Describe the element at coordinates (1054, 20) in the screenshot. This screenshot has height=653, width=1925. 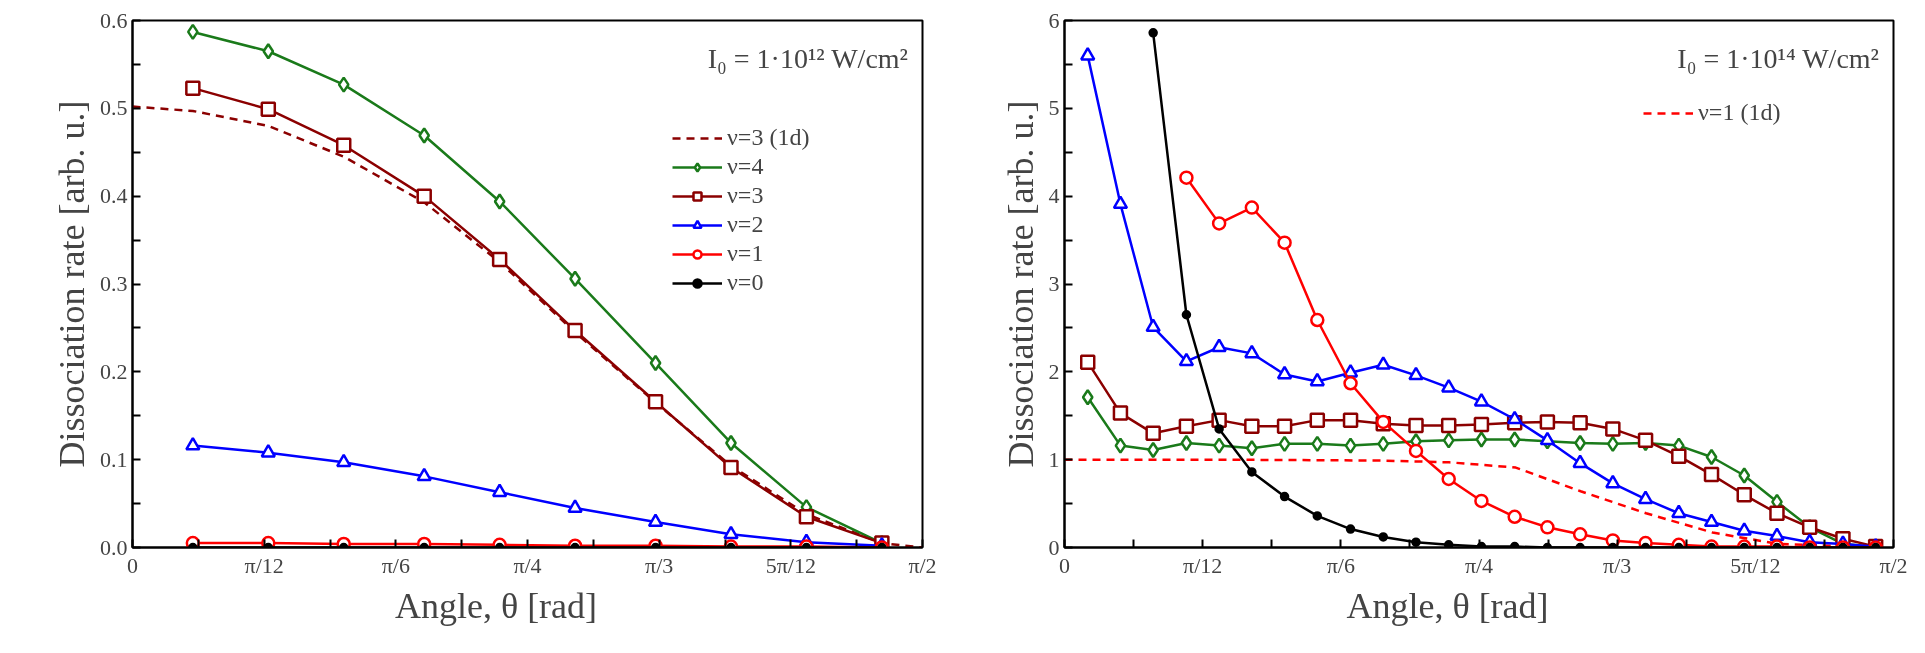
I see `y-tick-label: 6` at that location.